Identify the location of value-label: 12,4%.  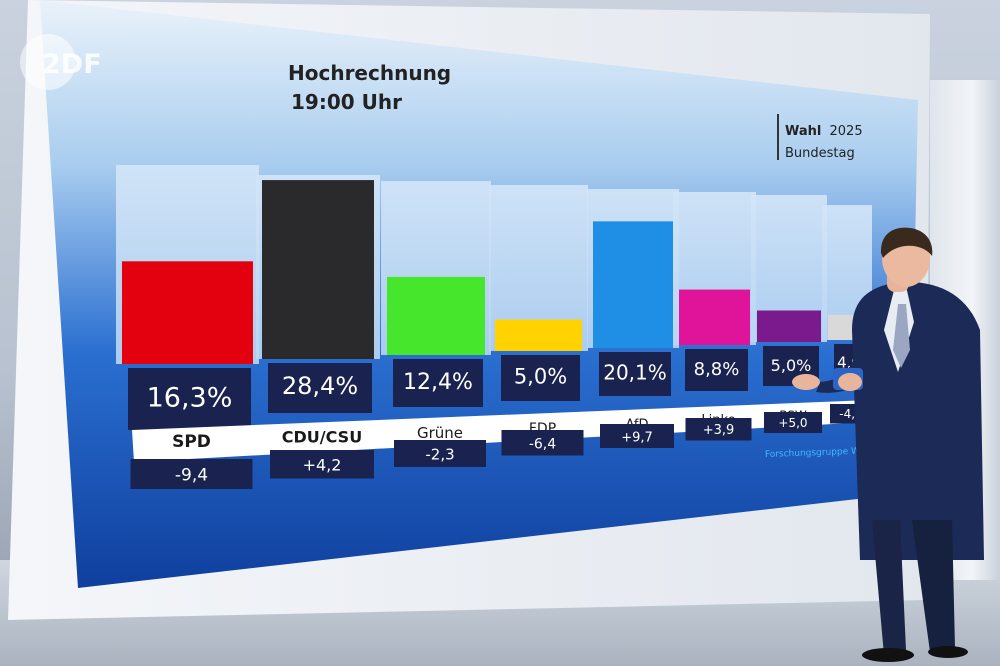
(438, 382).